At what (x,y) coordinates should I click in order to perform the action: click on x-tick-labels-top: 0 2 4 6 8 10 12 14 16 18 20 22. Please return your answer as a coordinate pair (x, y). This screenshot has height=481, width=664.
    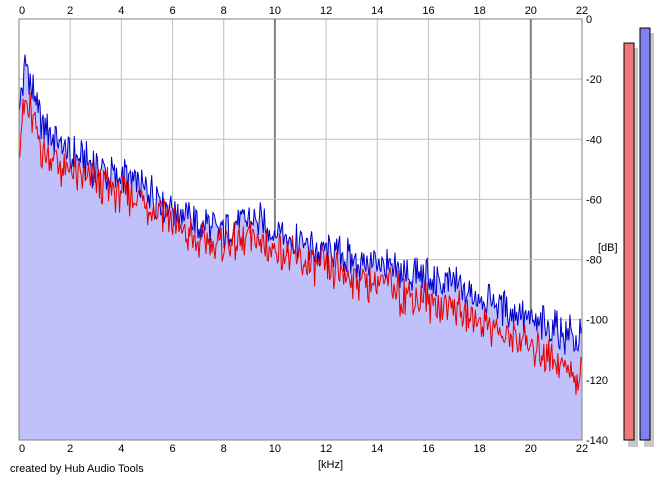
    Looking at the image, I should click on (303, 11).